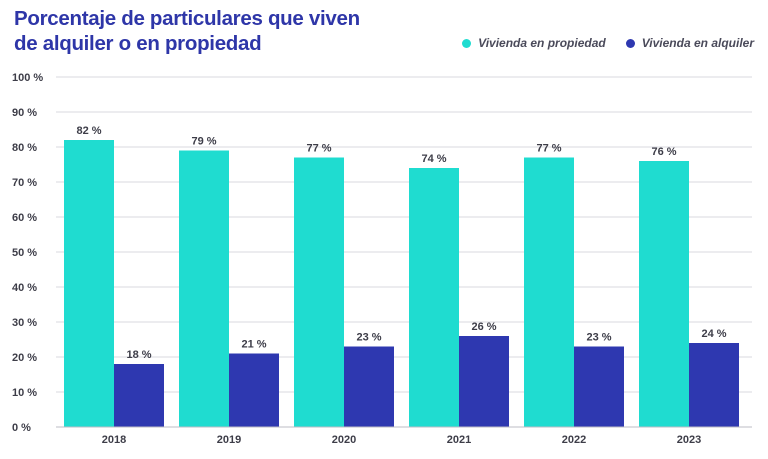 This screenshot has height=459, width=768. What do you see at coordinates (88, 131) in the screenshot?
I see `data-label-propiedad-2018: 82 %` at bounding box center [88, 131].